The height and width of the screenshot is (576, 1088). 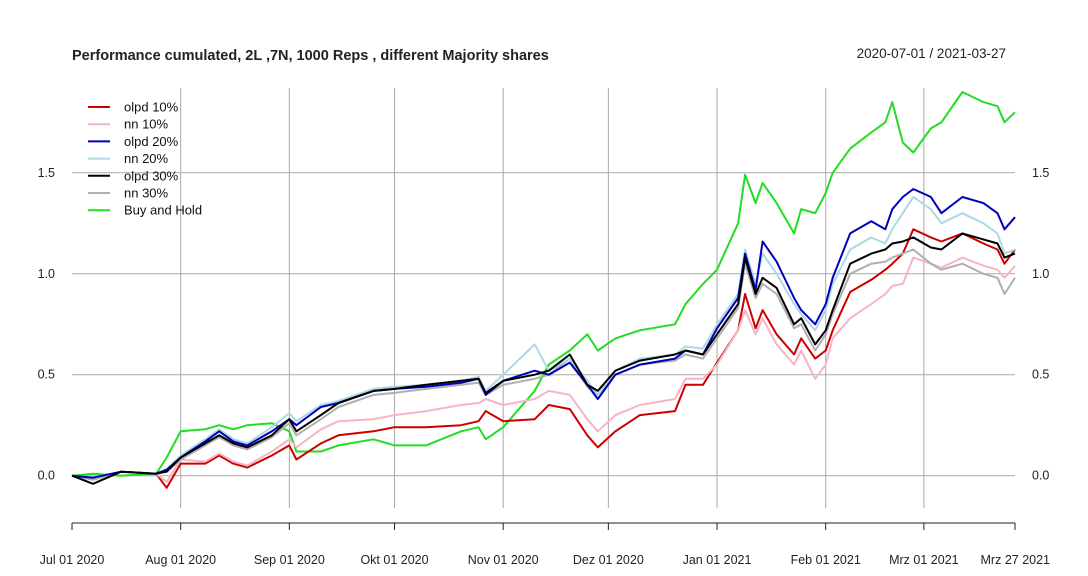 What do you see at coordinates (924, 560) in the screenshot?
I see `x-tick-label-8: Mrz 01 2021` at bounding box center [924, 560].